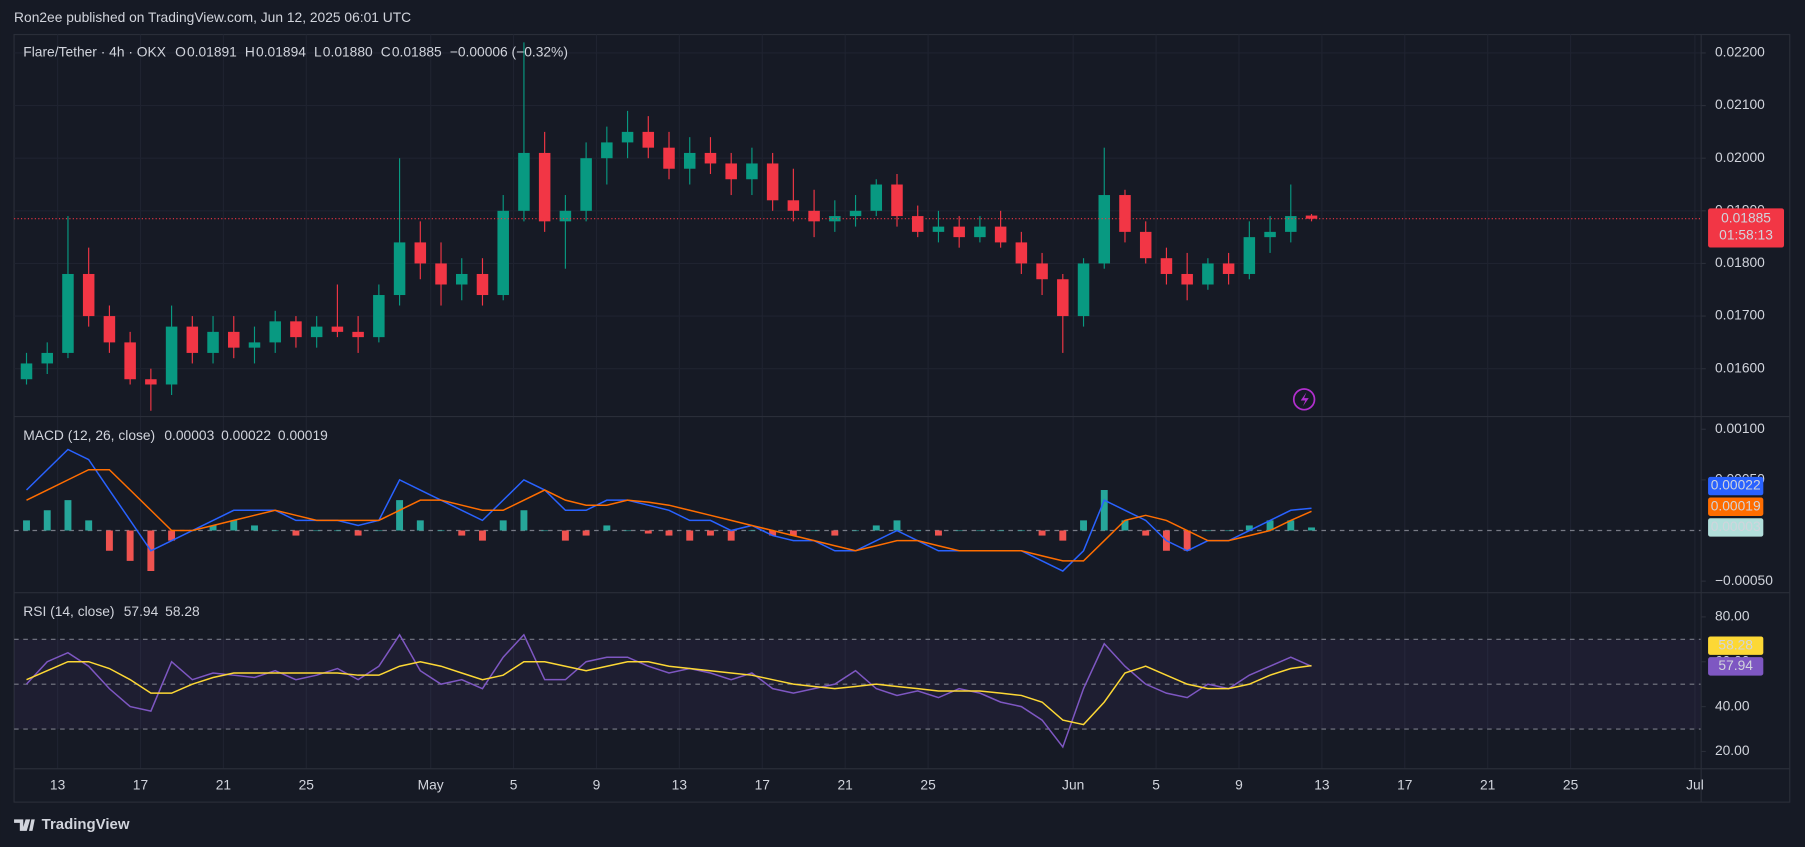  I want to click on ohlc-key: C, so click(386, 52).